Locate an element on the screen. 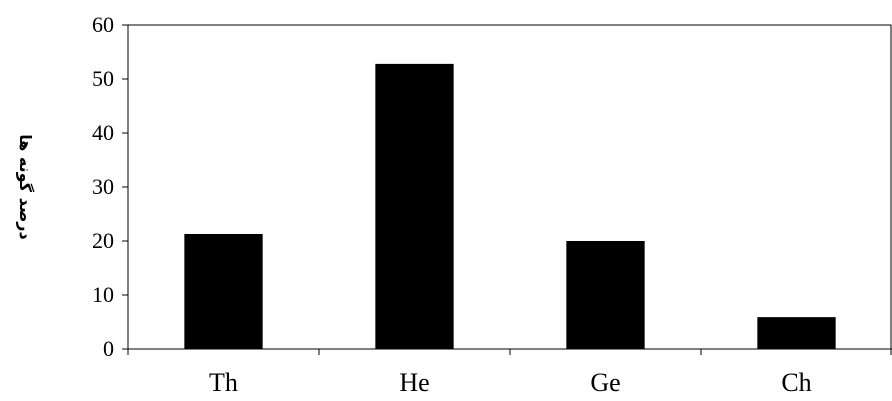 The image size is (892, 401). x-category-label: He is located at coordinates (414, 382).